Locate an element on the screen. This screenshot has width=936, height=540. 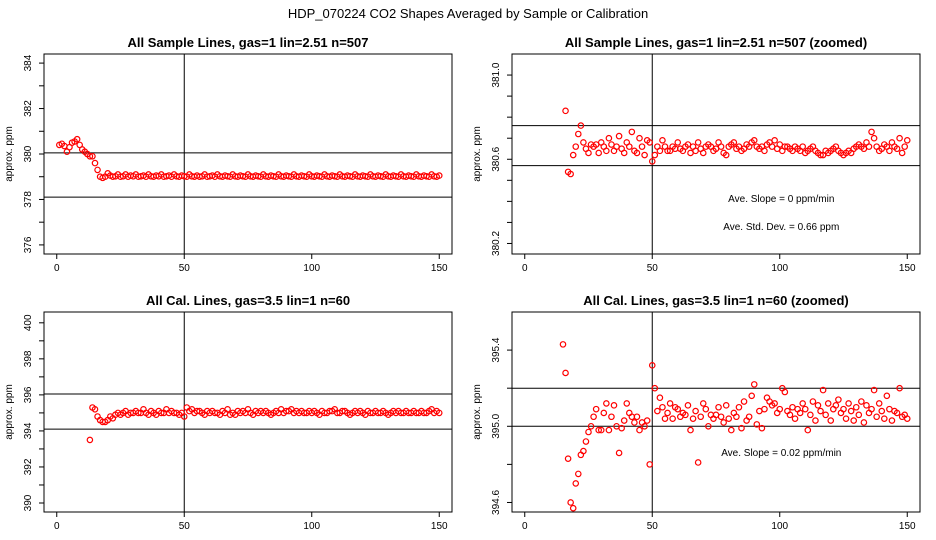
chart1-annotation-1: Ave. Std. Dev. = 0.66 ppm is located at coordinates (781, 227).